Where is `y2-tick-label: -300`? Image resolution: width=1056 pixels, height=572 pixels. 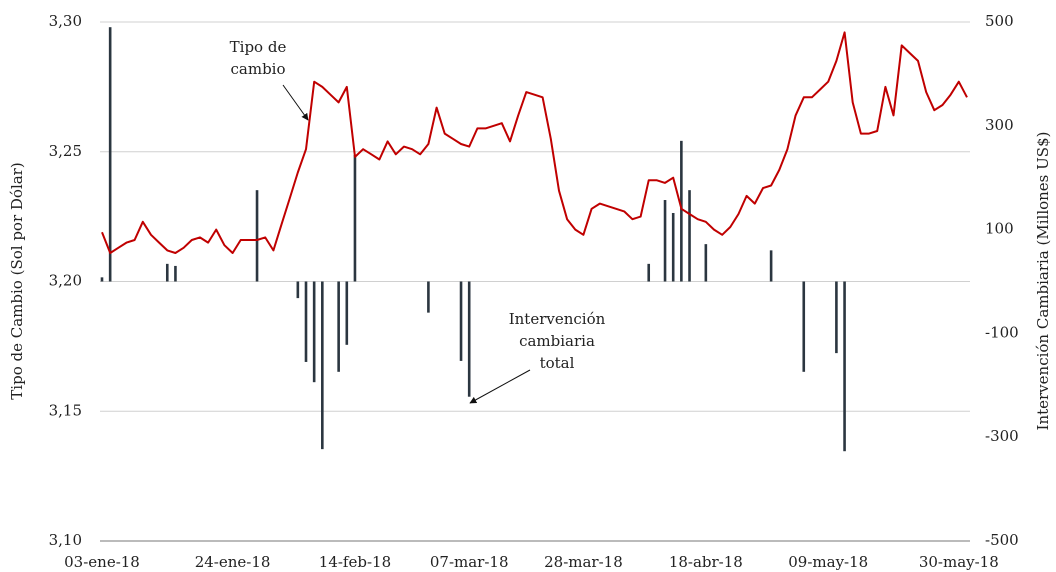 y2-tick-label: -300 is located at coordinates (1002, 436).